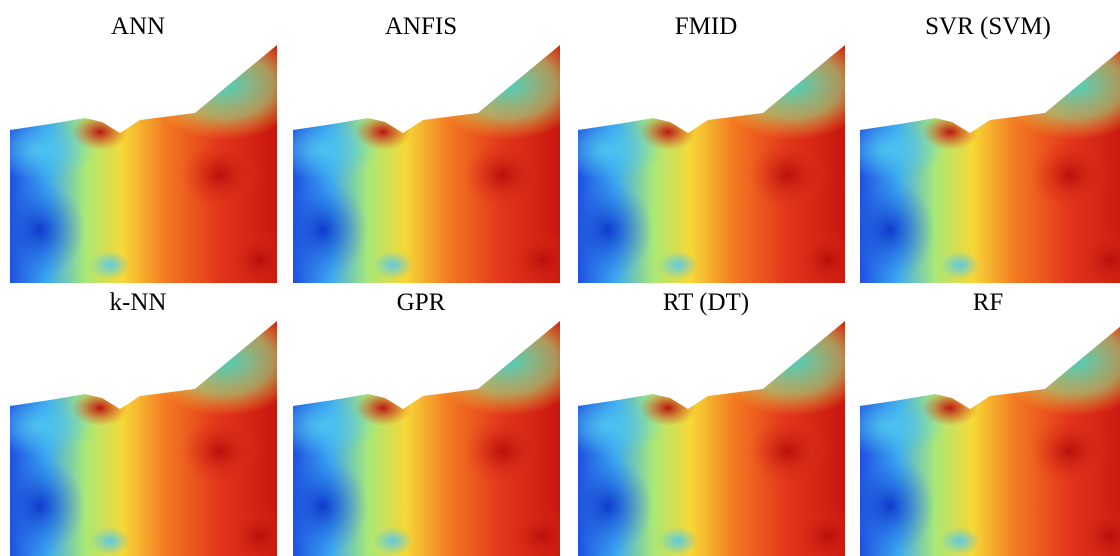  What do you see at coordinates (421, 302) in the screenshot?
I see `panel-title: GPR` at bounding box center [421, 302].